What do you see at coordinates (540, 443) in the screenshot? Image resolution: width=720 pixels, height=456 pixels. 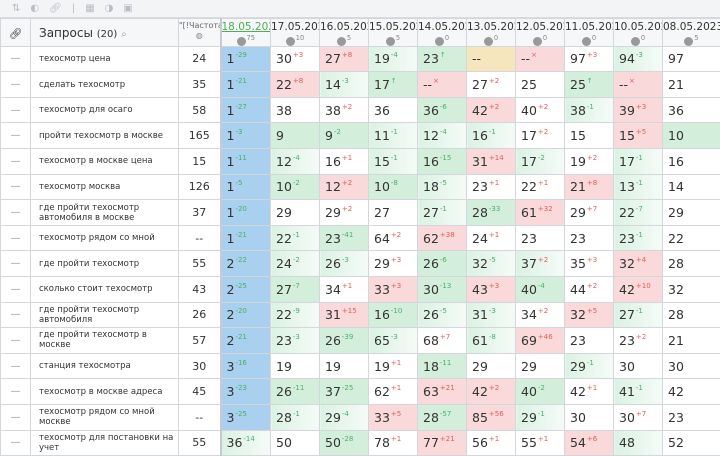 I see `position-cell: 55+1` at bounding box center [540, 443].